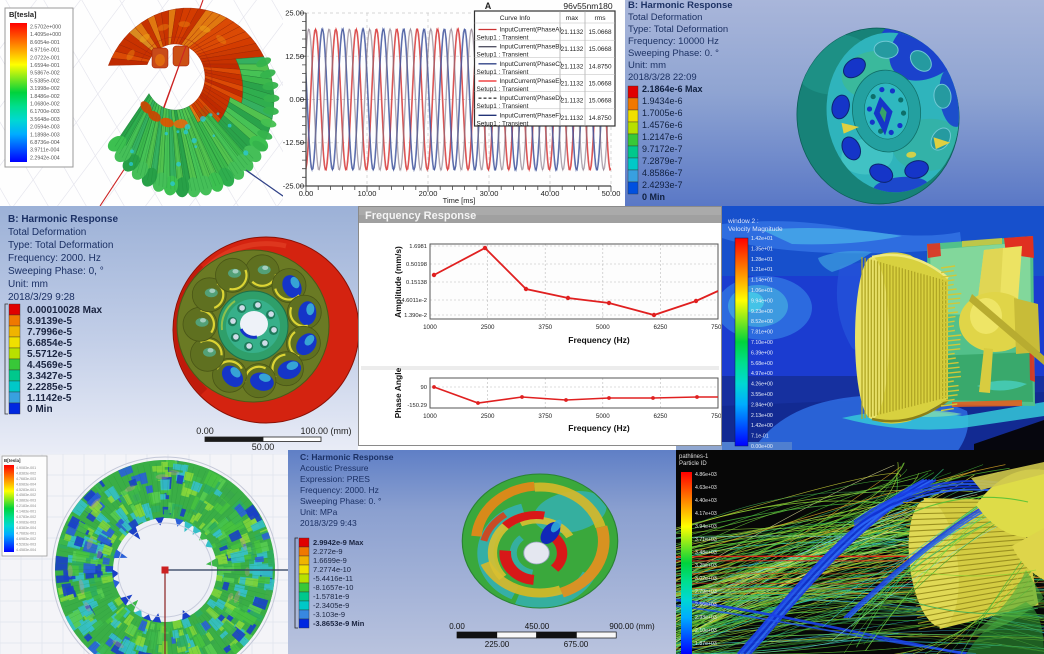 Image resolution: width=1044 pixels, height=654 pixels. What do you see at coordinates (762, 312) in the screenshot?
I see `svg-text: 9.23e+00` at bounding box center [762, 312].